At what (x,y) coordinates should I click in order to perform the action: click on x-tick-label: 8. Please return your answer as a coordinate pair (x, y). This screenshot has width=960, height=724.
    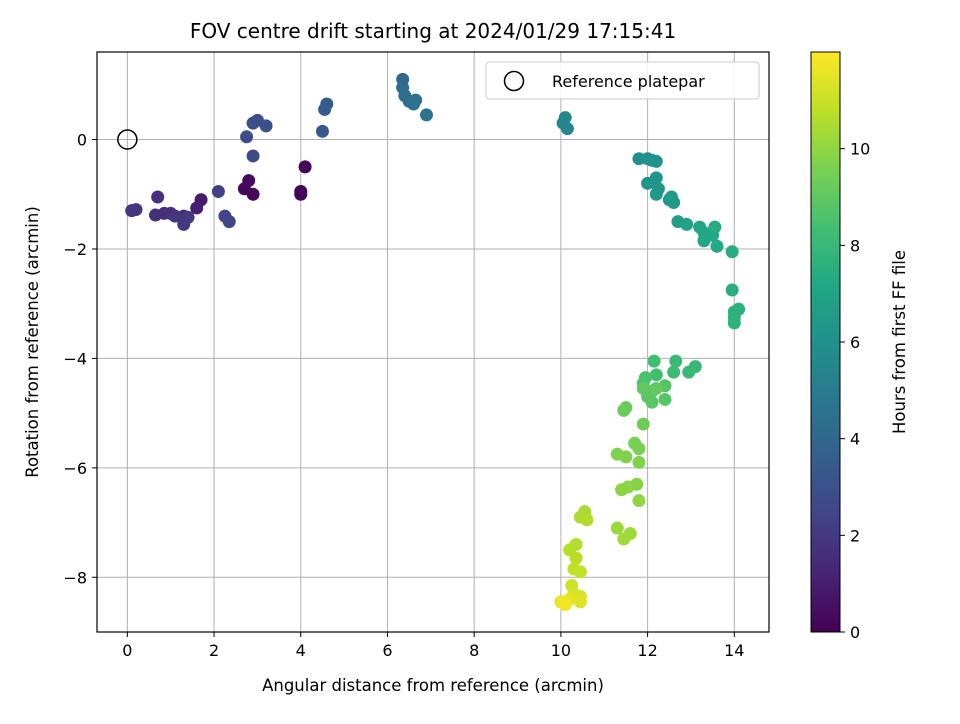
    Looking at the image, I should click on (474, 650).